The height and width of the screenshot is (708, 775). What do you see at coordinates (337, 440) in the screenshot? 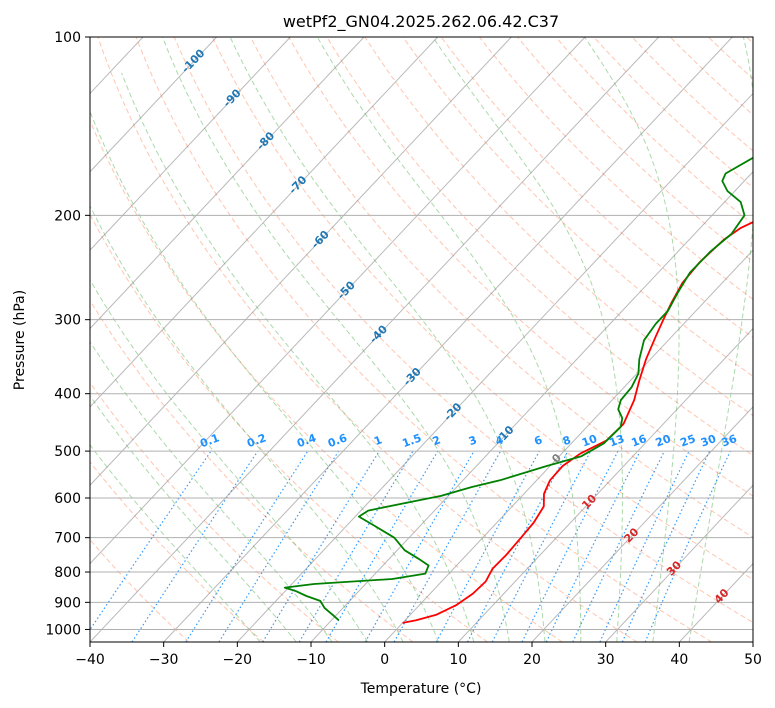
I see `mixing-ratio-label: 0.6` at bounding box center [337, 440].